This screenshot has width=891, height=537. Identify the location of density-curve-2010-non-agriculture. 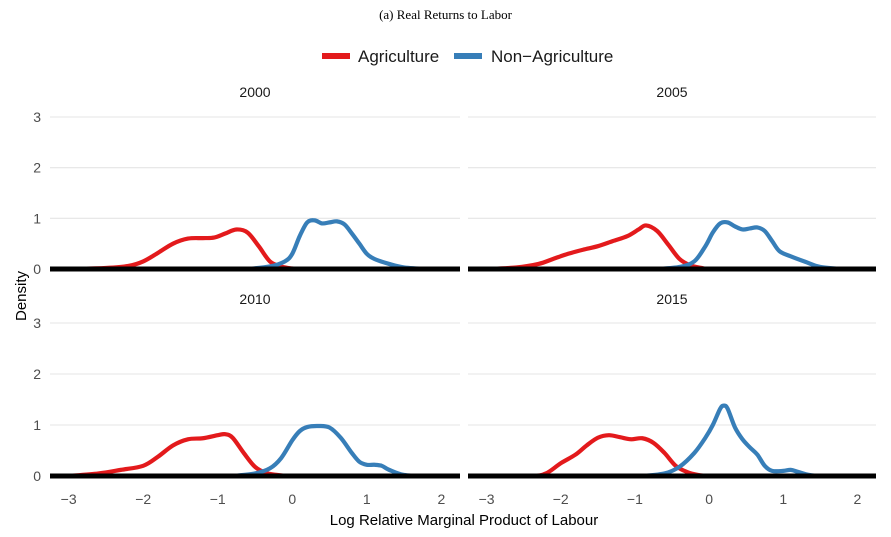
(337, 451).